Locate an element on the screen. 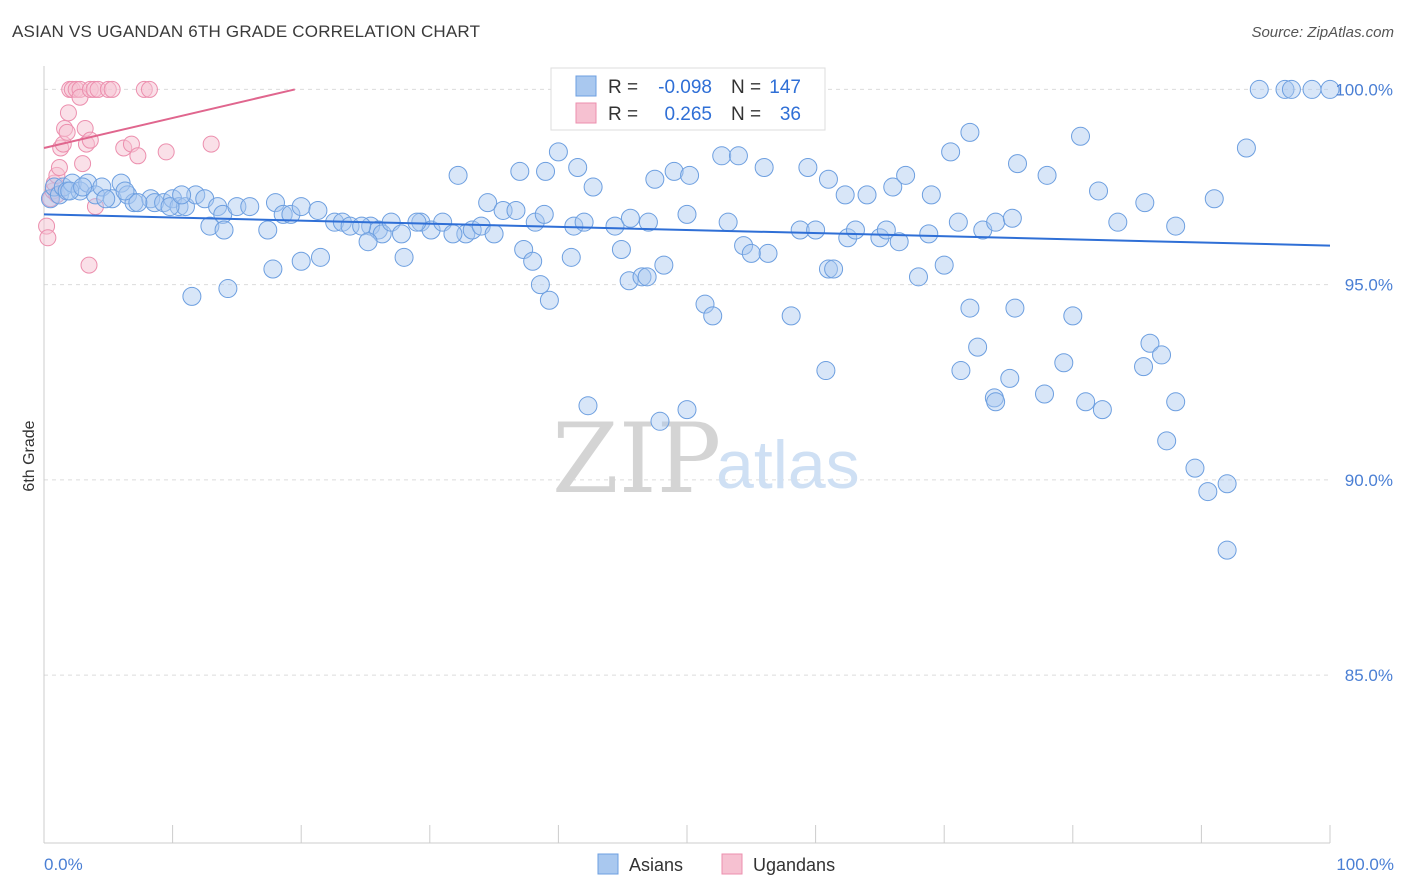  ugandan-n-label: N = is located at coordinates (746, 114).